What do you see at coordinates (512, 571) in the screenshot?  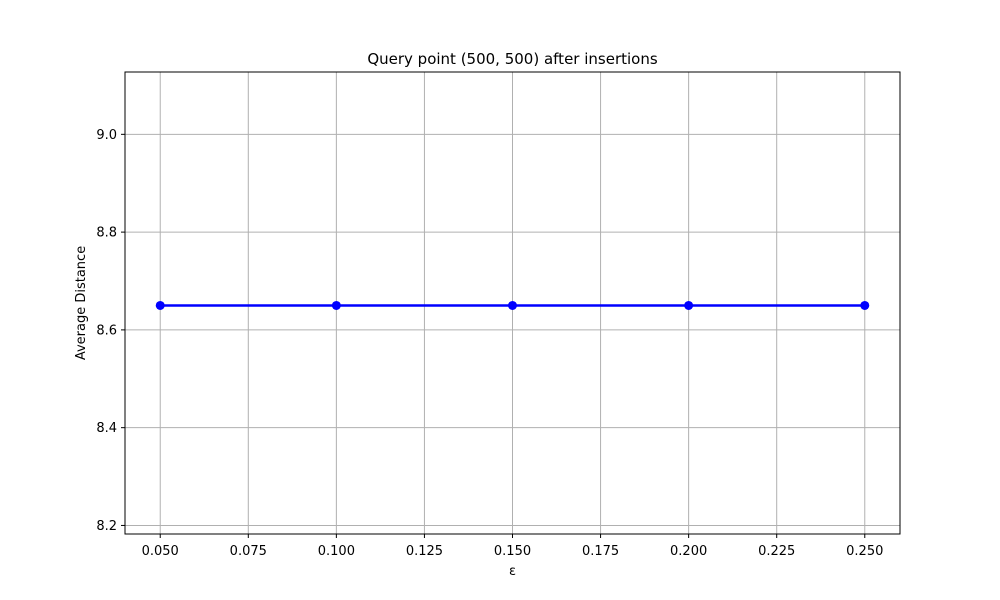 I see `x-axis-label: ε` at bounding box center [512, 571].